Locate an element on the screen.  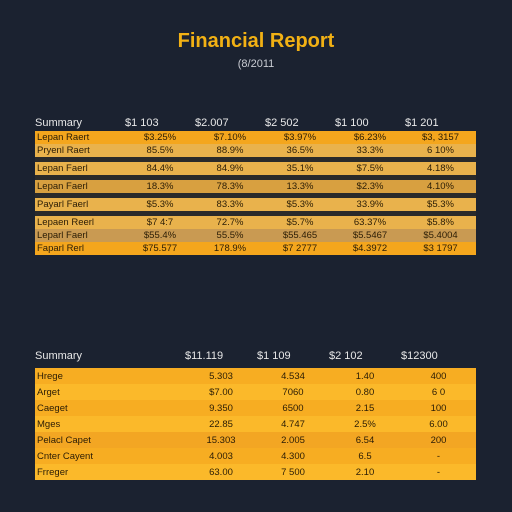
table-cell: 63.00 is located at coordinates (221, 472).